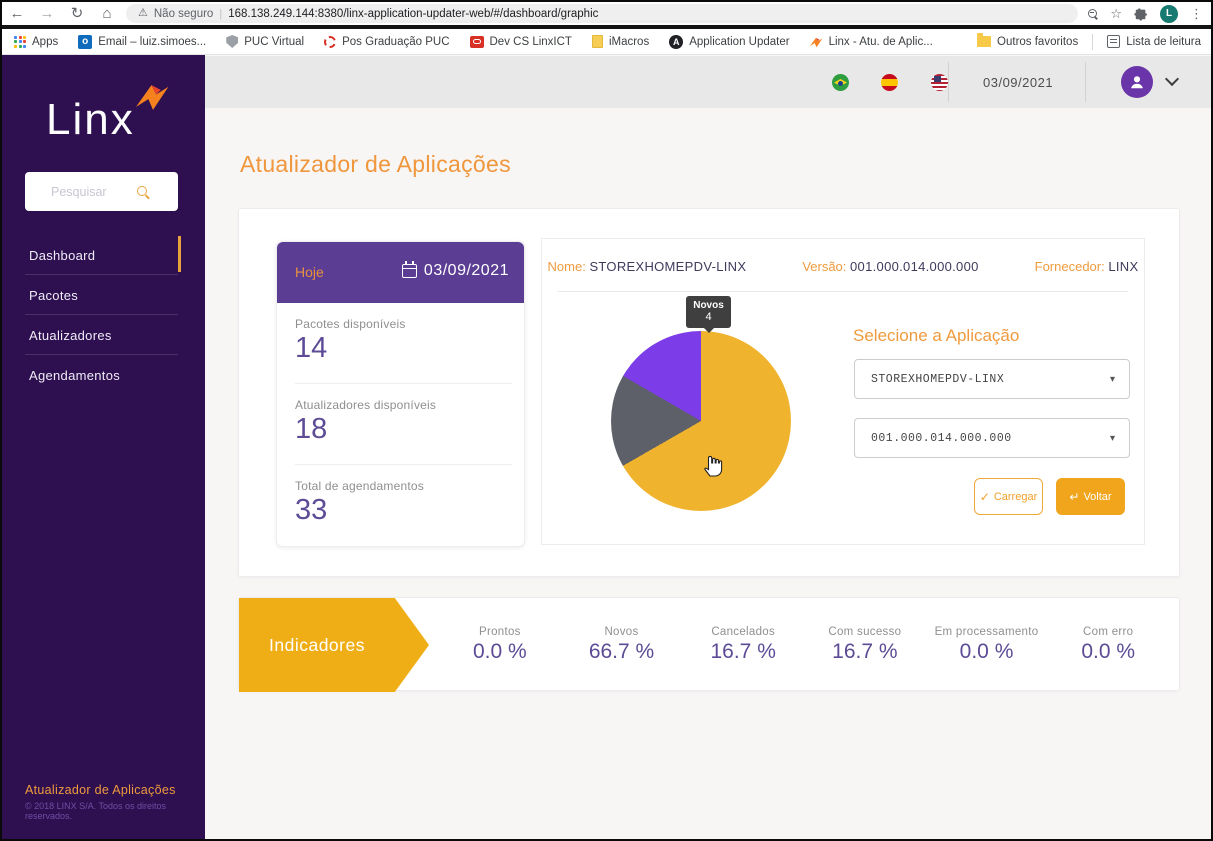 This screenshot has width=1213, height=841. Describe the element at coordinates (232, 41) in the screenshot. I see `shield-icon` at that location.